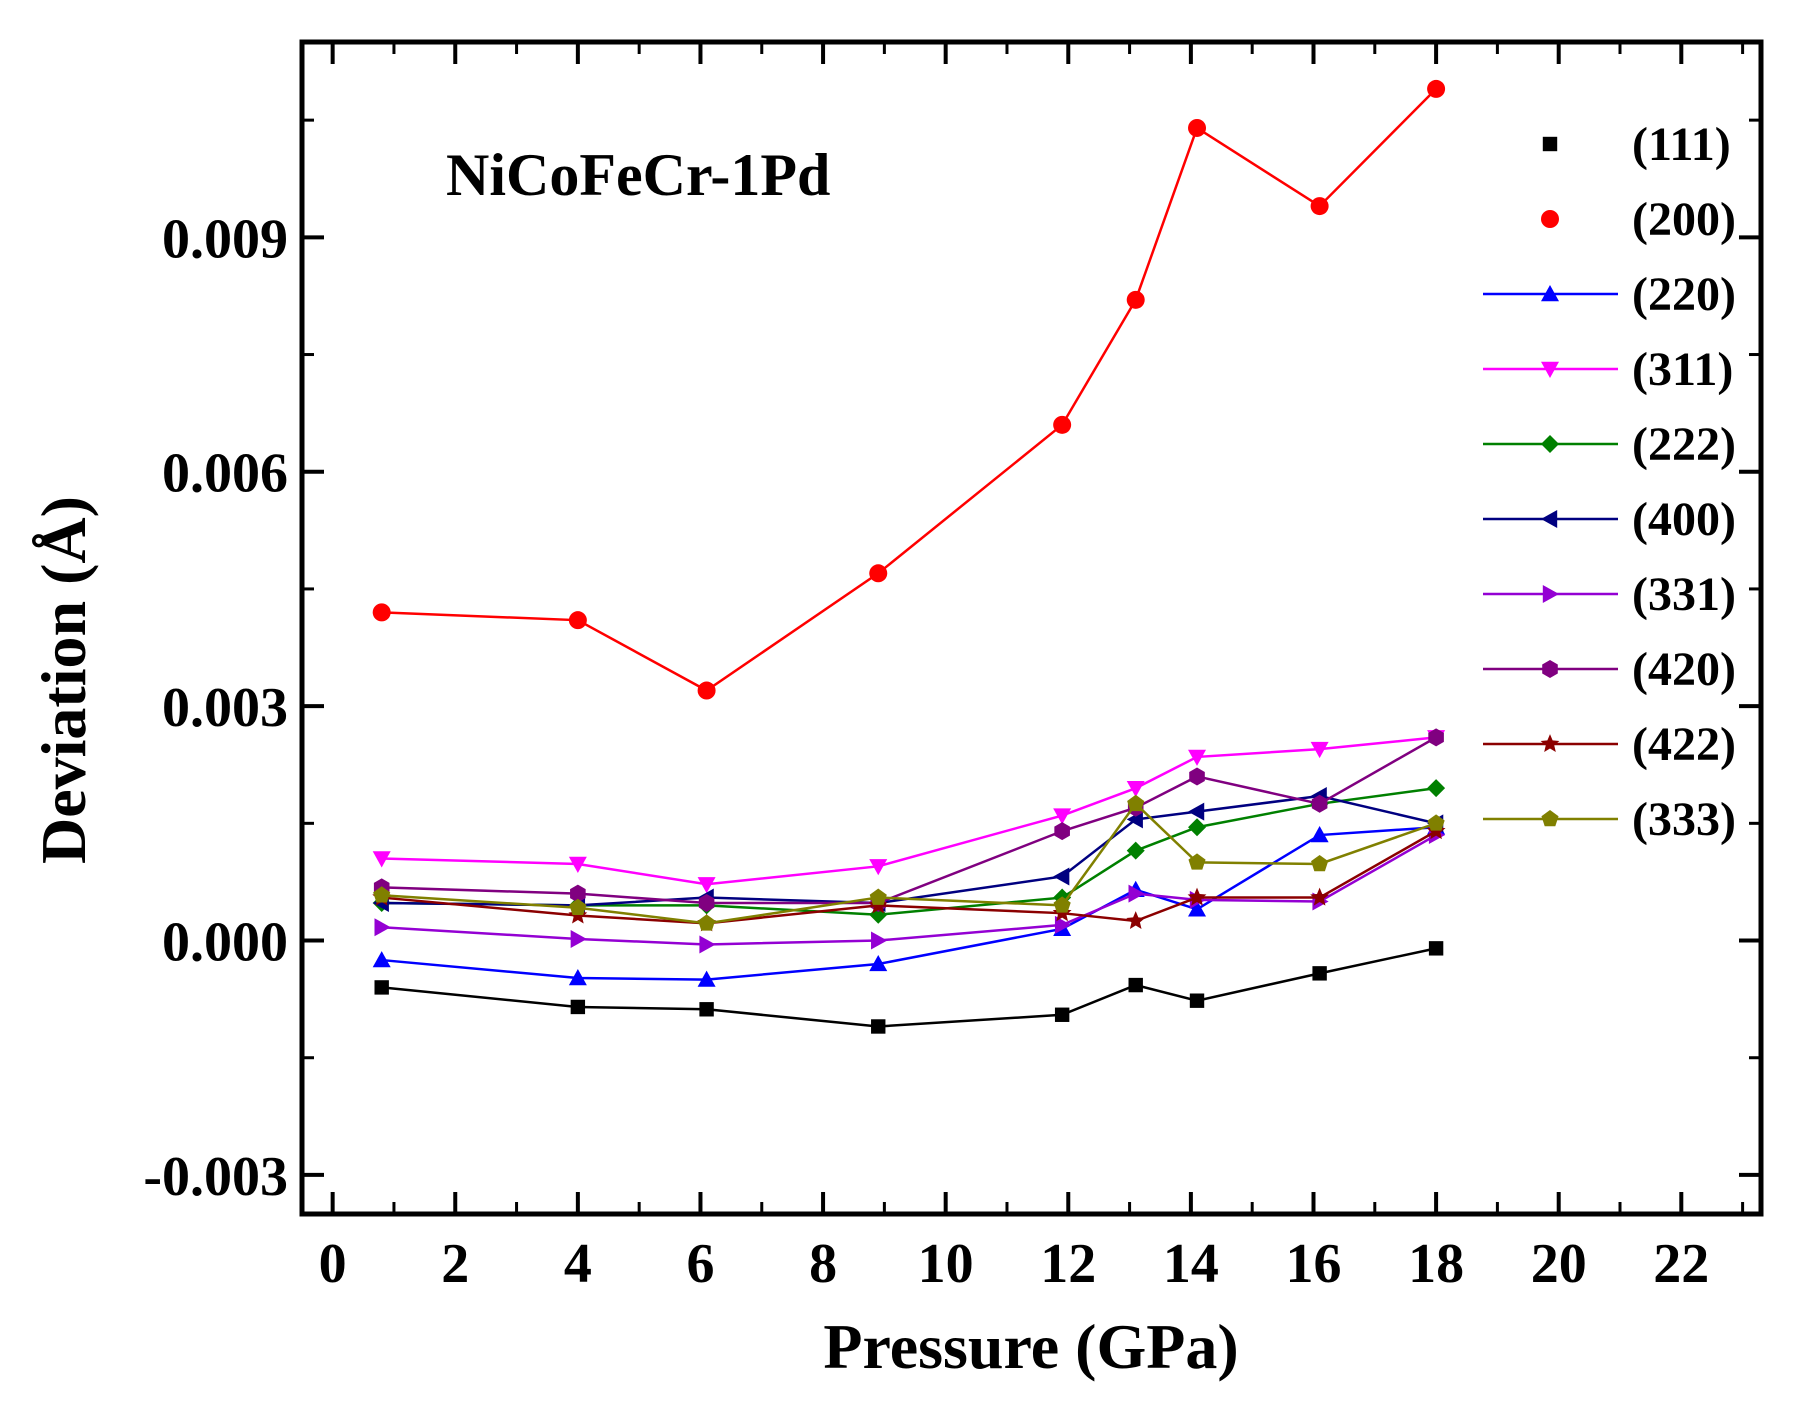  What do you see at coordinates (1684, 744) in the screenshot?
I see `legend-label: (422)` at bounding box center [1684, 744].